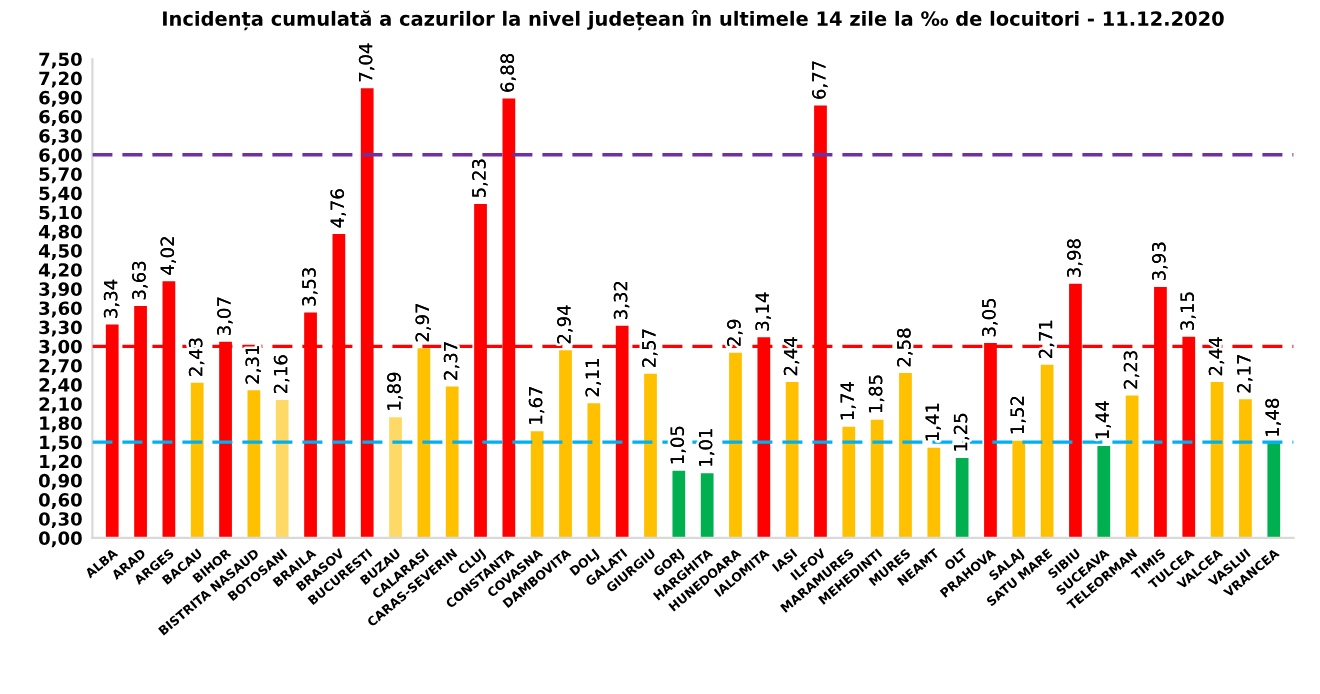 The width and height of the screenshot is (1320, 694). Describe the element at coordinates (820, 80) in the screenshot. I see `data-label: 6,77` at that location.